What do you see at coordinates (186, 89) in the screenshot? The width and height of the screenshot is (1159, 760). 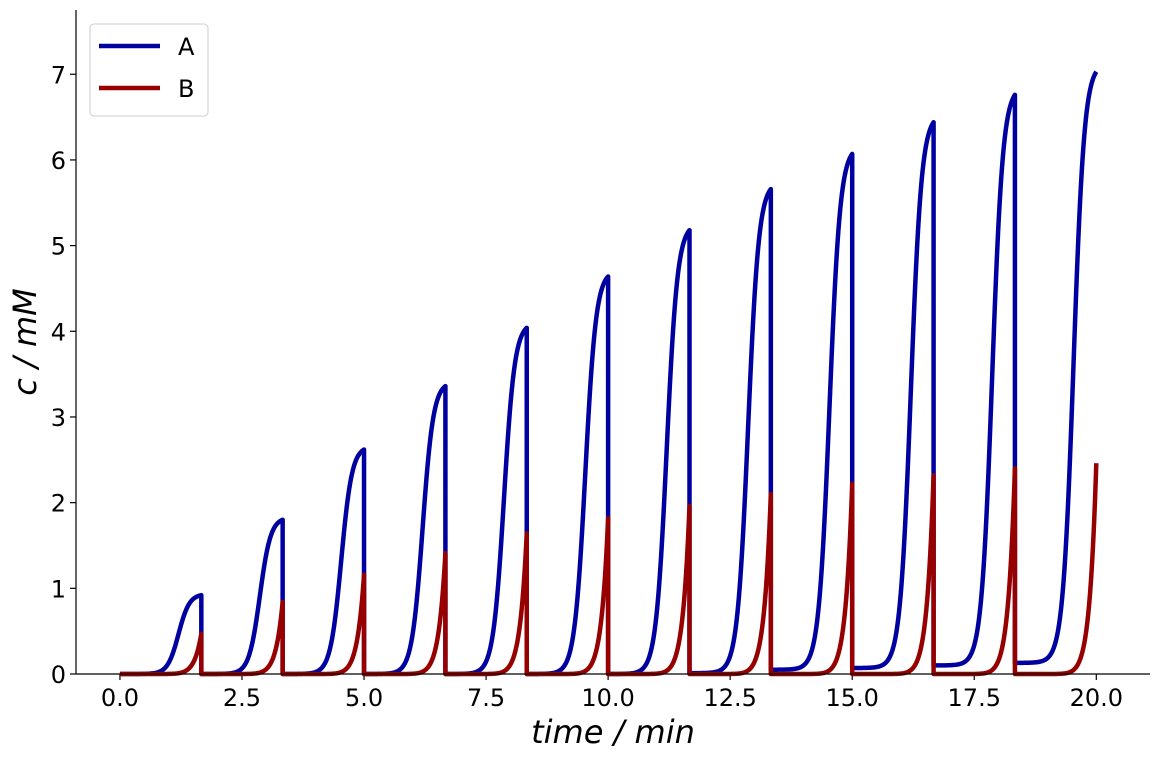 I see `legend-label-b: B` at bounding box center [186, 89].